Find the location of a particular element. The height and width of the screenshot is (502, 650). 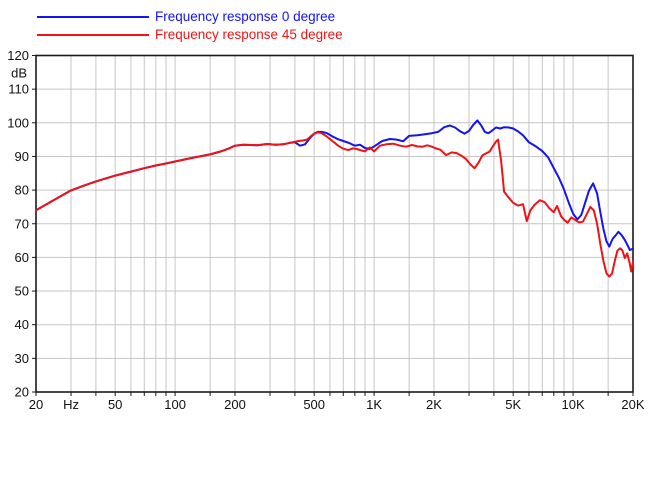

y-tick-label: 110 is located at coordinates (18, 89).